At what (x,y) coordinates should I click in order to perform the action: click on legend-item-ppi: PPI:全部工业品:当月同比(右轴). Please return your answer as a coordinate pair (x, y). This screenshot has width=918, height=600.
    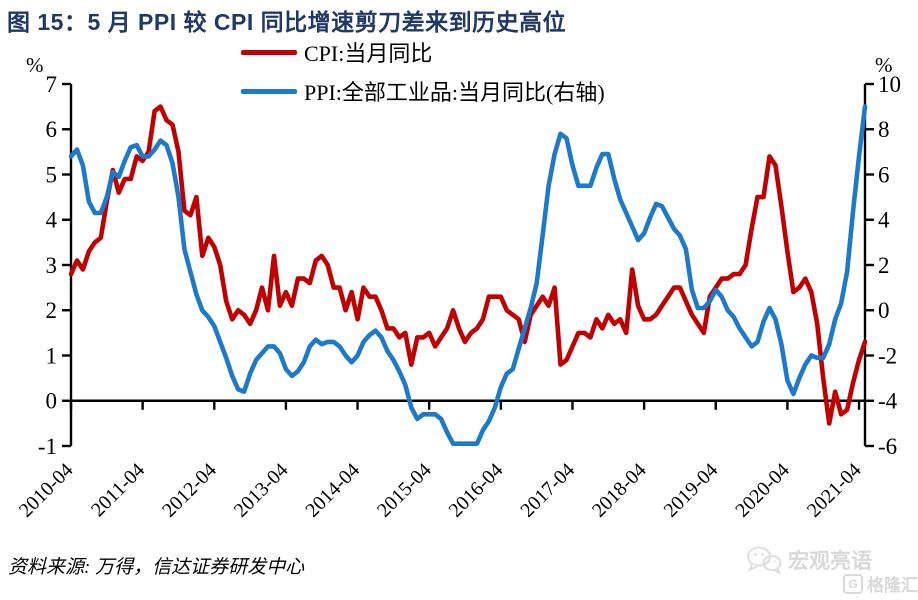
    Looking at the image, I should click on (423, 91).